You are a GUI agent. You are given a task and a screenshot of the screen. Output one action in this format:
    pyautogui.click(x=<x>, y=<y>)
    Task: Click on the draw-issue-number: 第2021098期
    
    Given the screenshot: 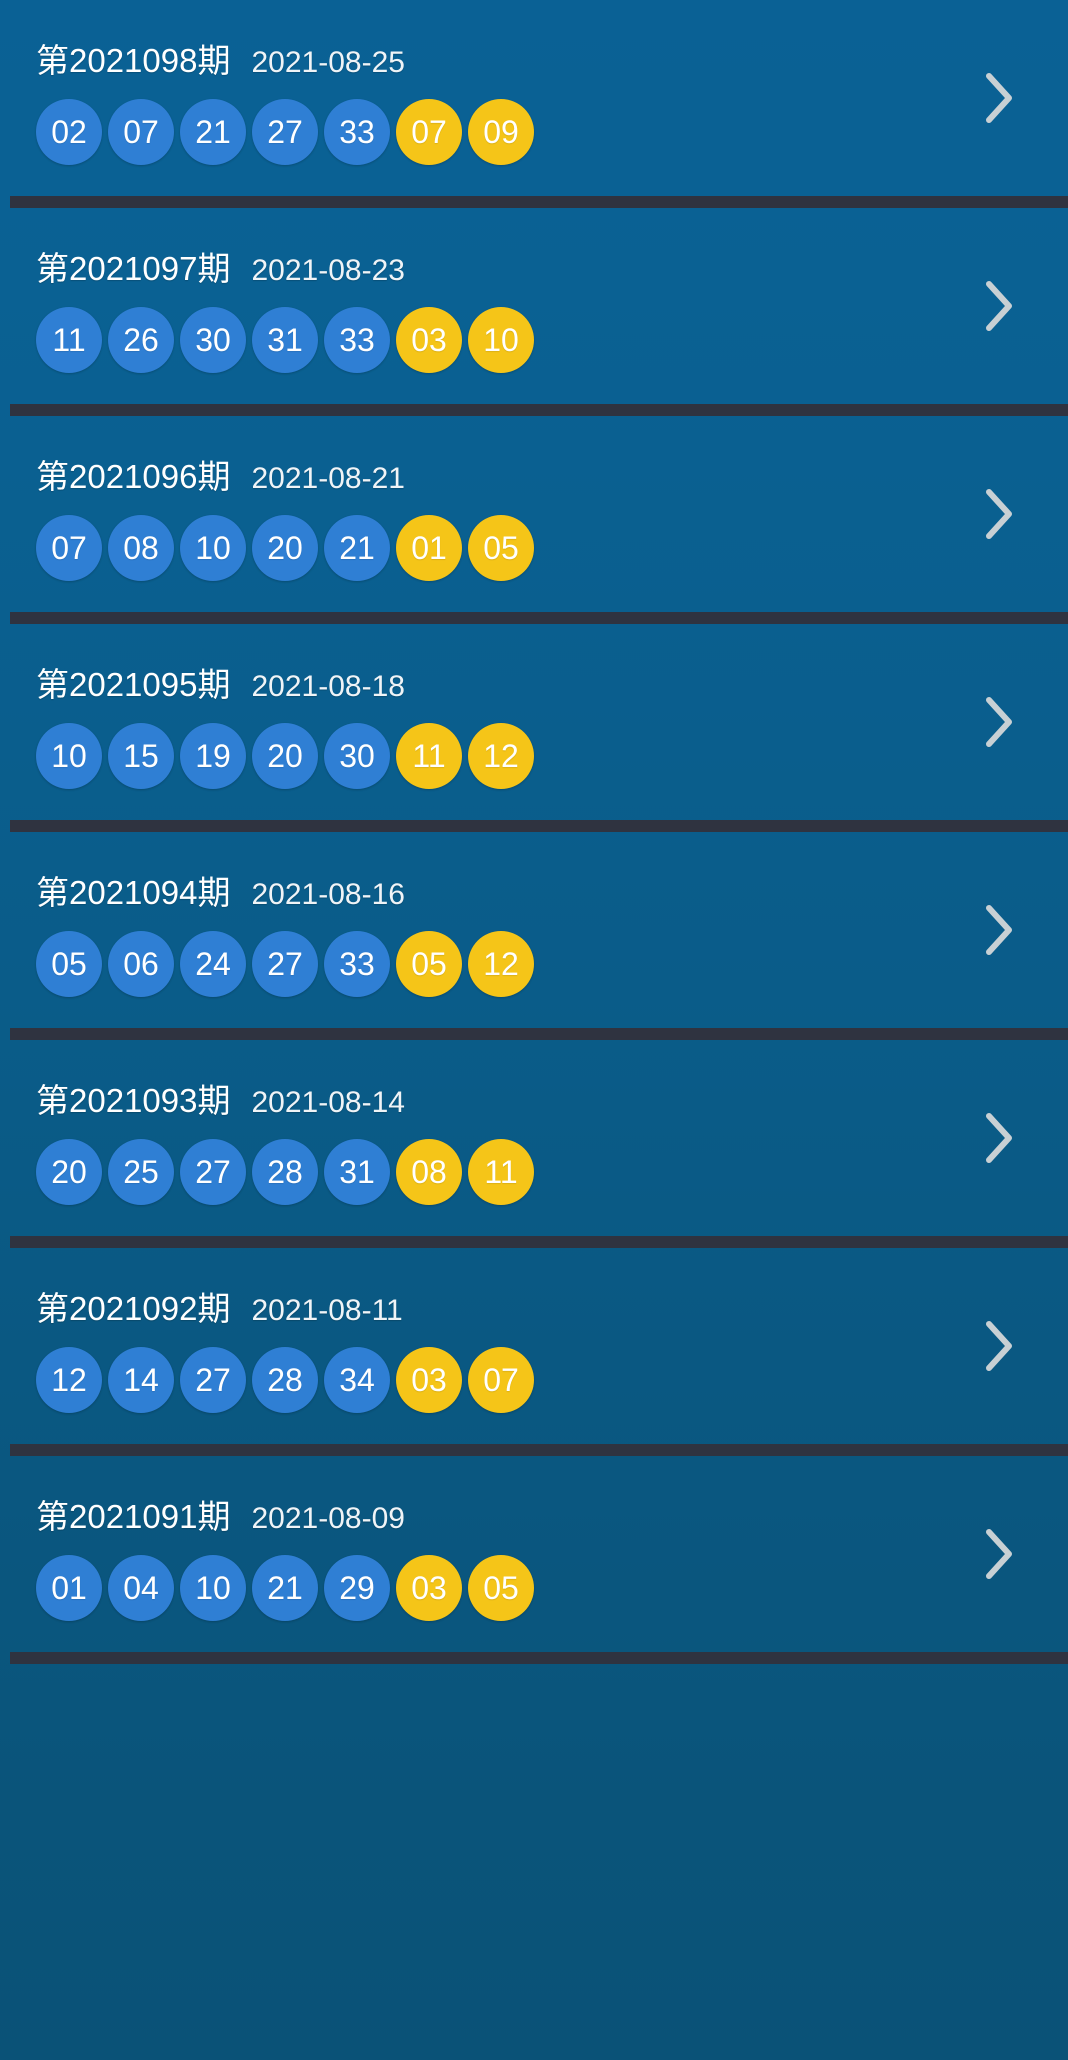 What is the action you would take?
    pyautogui.click(x=133, y=60)
    